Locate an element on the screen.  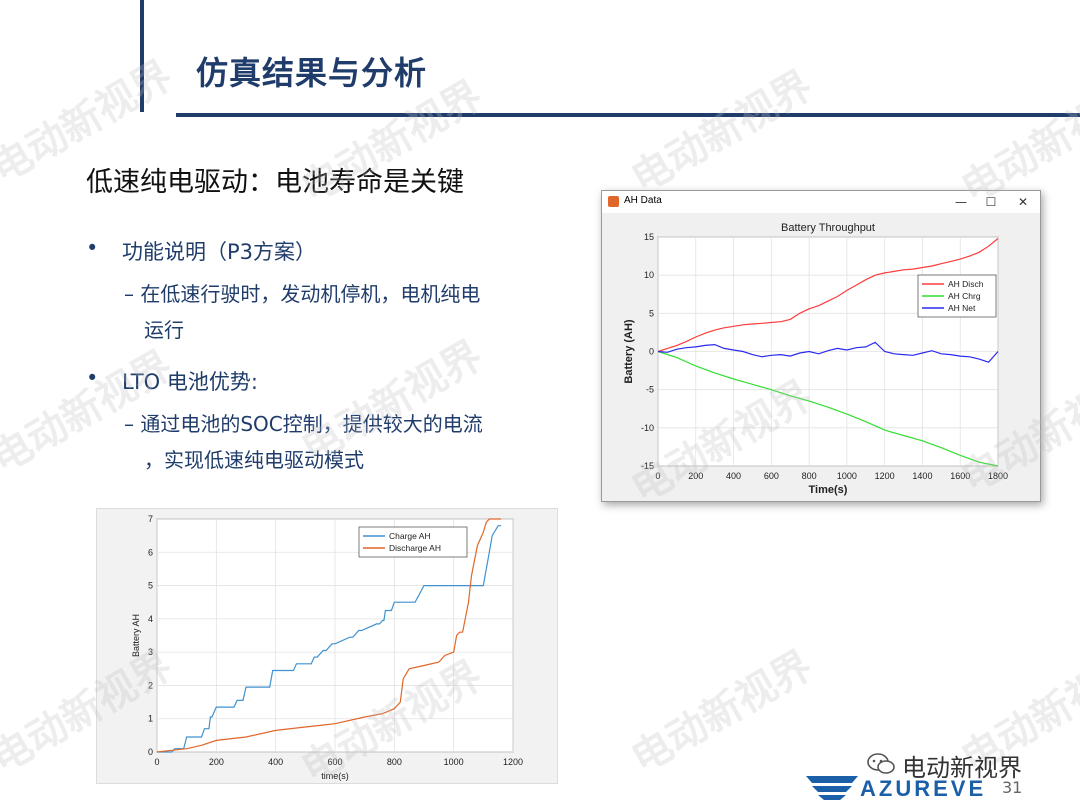
chart-title: Battery Throughput is located at coordinates (828, 228).